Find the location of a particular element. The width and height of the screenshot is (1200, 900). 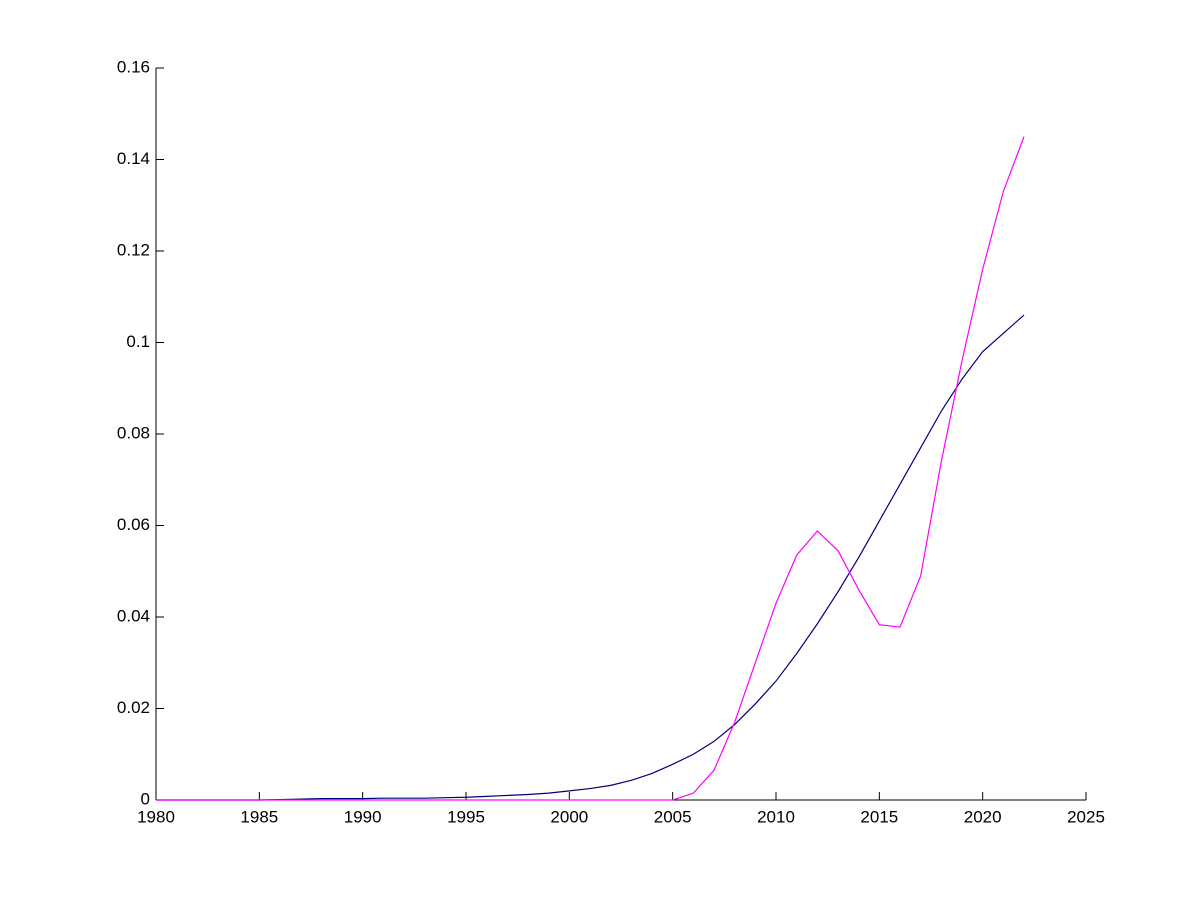

x-tick-label: 2020 is located at coordinates (983, 816).